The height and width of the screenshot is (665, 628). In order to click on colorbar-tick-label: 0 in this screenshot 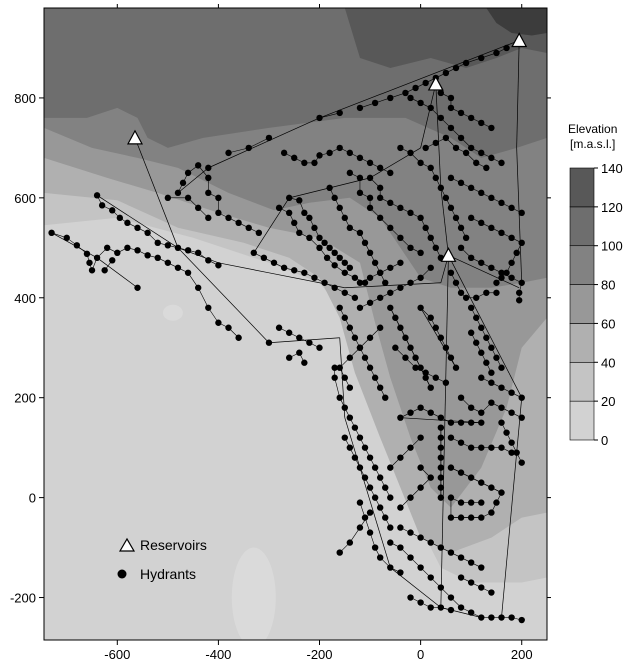, I will do `click(604, 440)`.